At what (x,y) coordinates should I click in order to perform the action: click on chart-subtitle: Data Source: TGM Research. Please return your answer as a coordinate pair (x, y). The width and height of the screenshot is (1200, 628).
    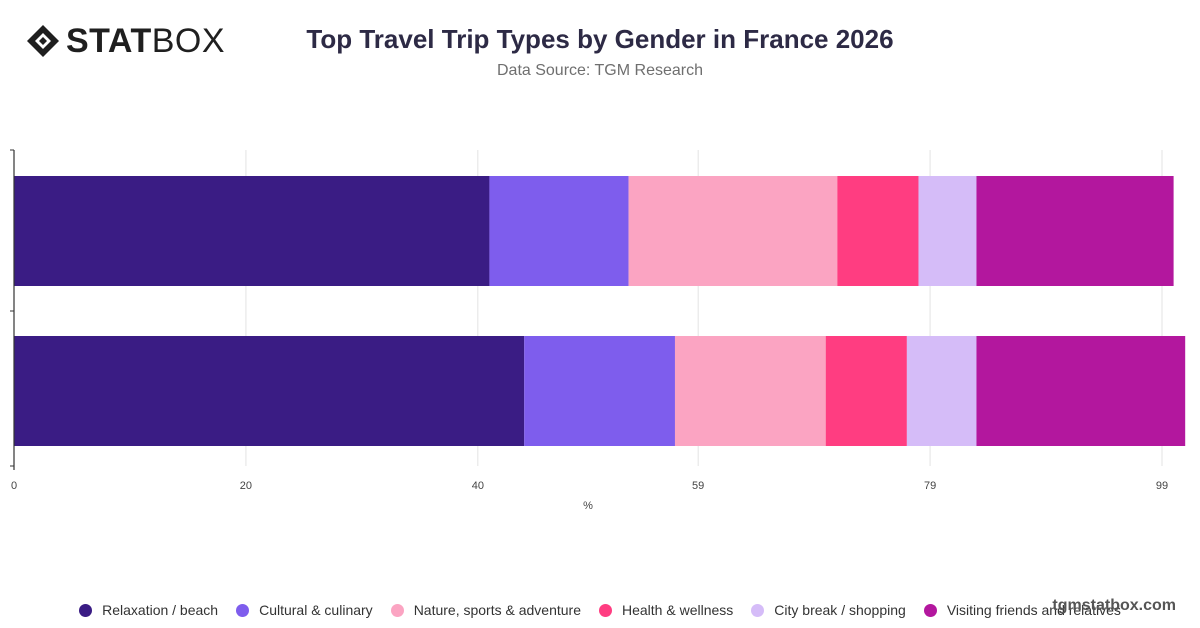
    Looking at the image, I should click on (599, 70).